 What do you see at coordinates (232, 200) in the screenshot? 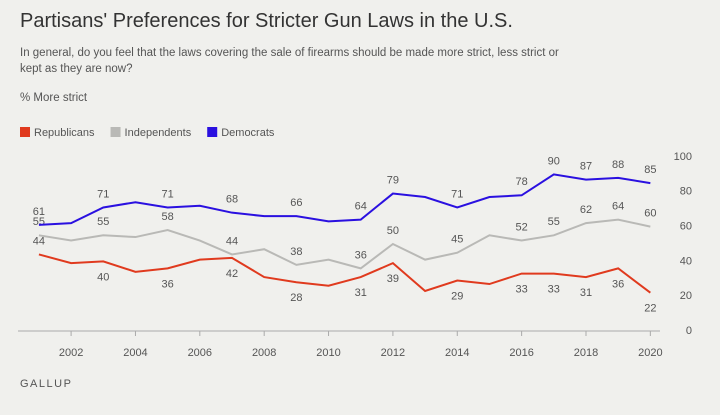
I see `data-label: 68` at bounding box center [232, 200].